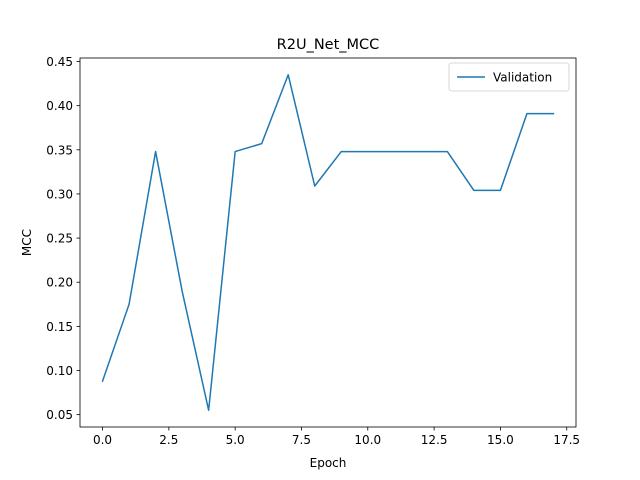  I want to click on y-axis-ticks: 0.05 0.10 0.15 0.20 0.25 0.30 0.35 0.40 0.45, so click(63, 238).